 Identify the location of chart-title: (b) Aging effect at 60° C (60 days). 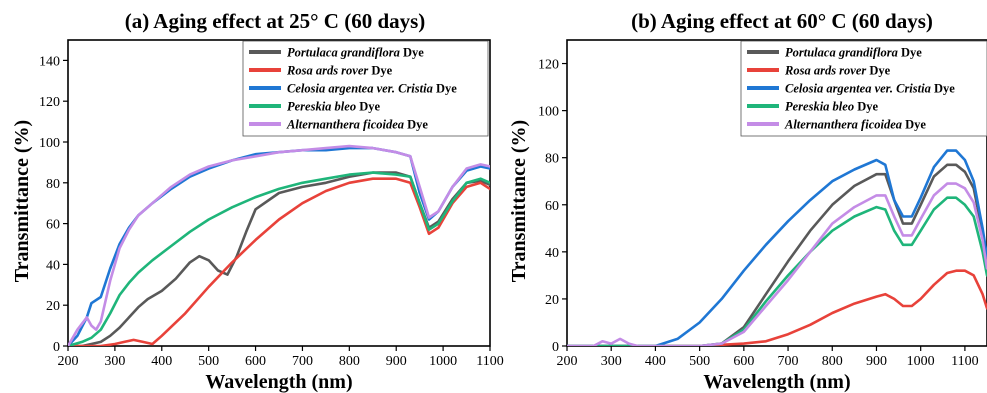
(782, 21).